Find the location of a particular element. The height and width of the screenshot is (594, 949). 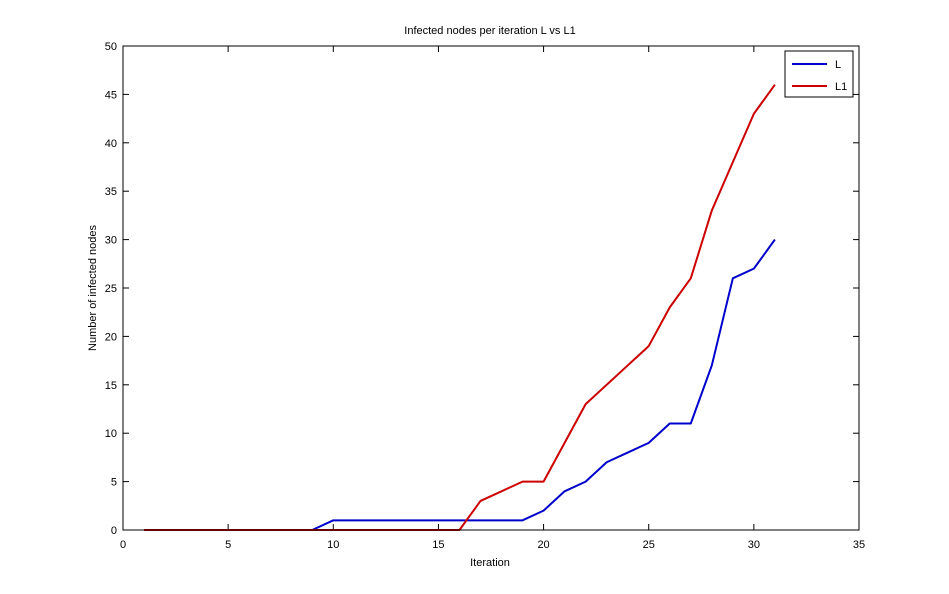

legend-label-l1: L1 is located at coordinates (841, 87).